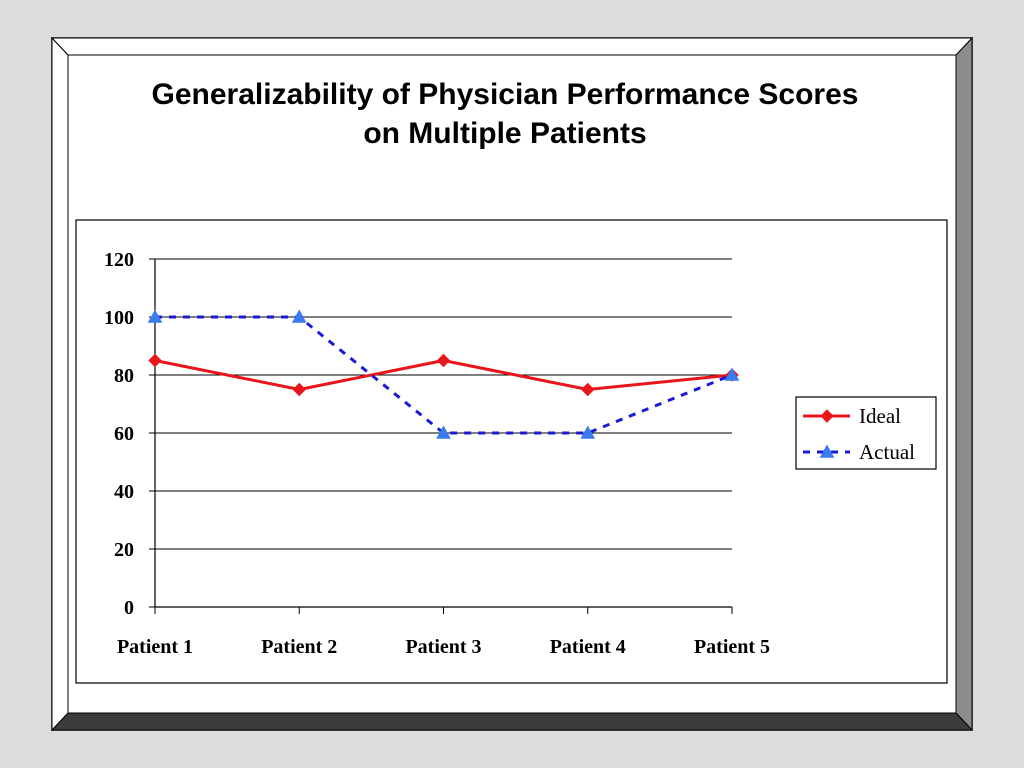  What do you see at coordinates (887, 452) in the screenshot?
I see `legend-label: Actual` at bounding box center [887, 452].